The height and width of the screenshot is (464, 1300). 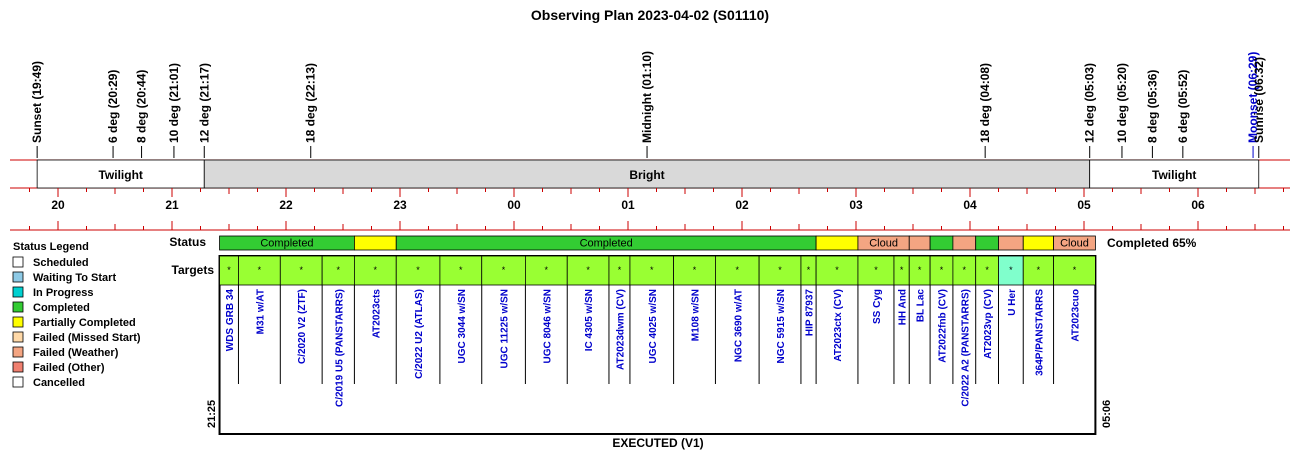 I want to click on legend-item-label: Scheduled, so click(x=61, y=263).